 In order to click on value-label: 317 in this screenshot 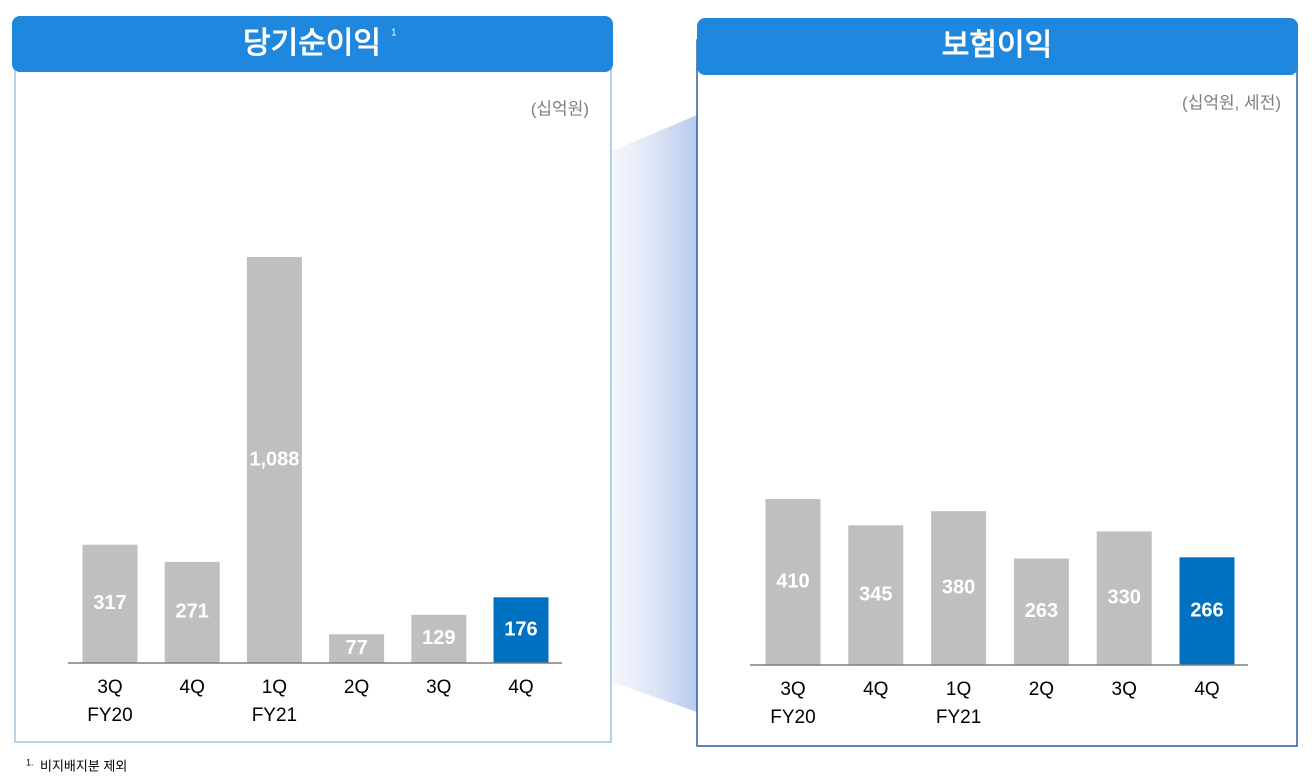, I will do `click(109, 603)`.